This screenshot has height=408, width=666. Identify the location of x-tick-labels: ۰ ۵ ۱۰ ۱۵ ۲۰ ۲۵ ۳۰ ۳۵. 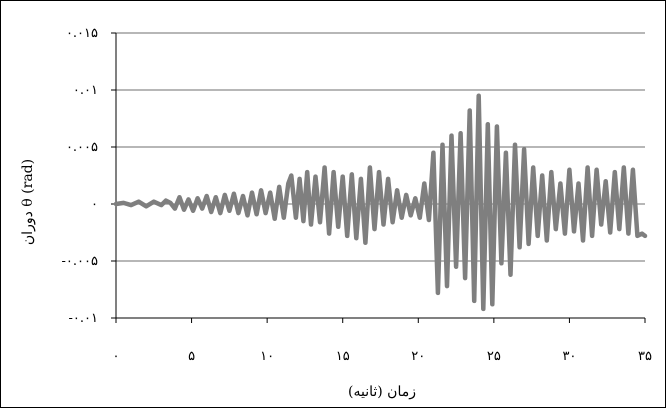
(382, 356).